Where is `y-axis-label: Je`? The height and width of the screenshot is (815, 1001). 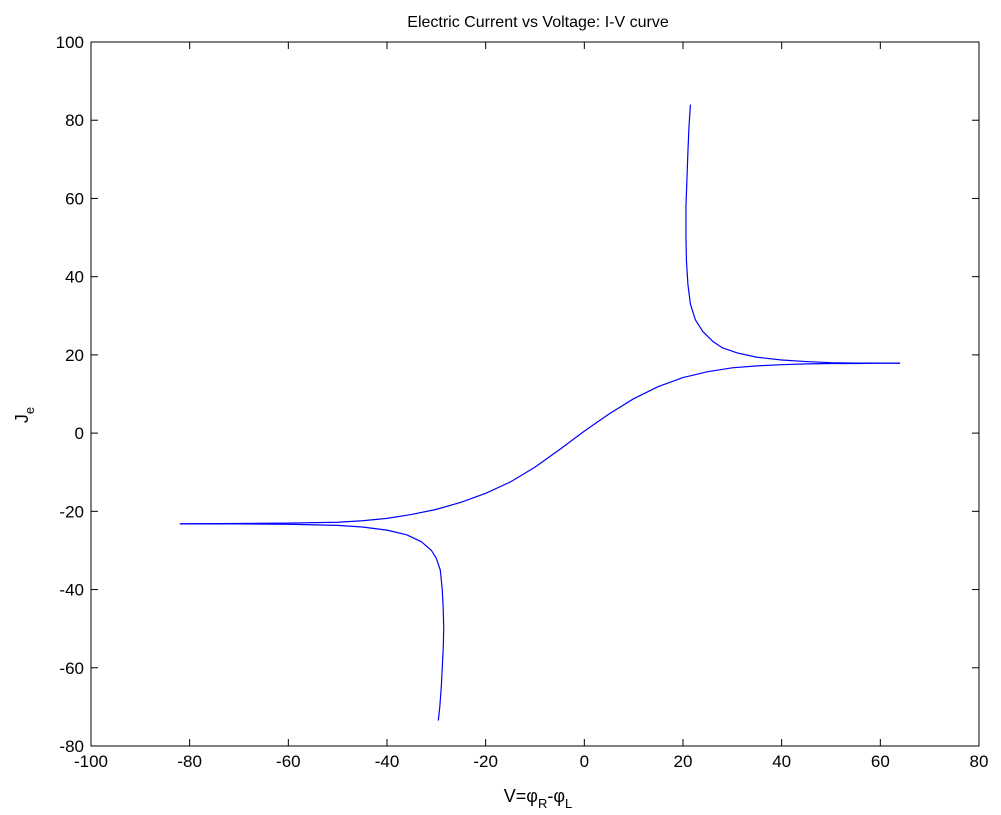
y-axis-label: Je is located at coordinates (24, 415).